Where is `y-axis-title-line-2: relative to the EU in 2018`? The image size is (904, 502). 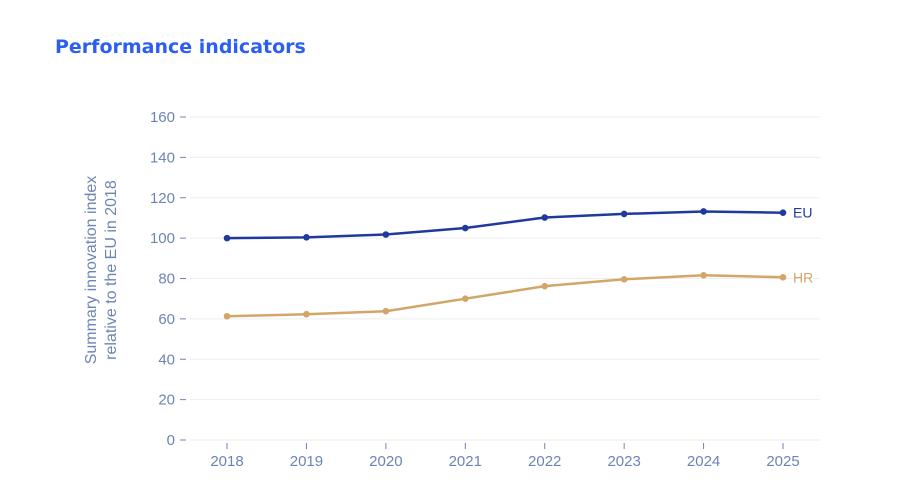 y-axis-title-line-2: relative to the EU in 2018 is located at coordinates (111, 270).